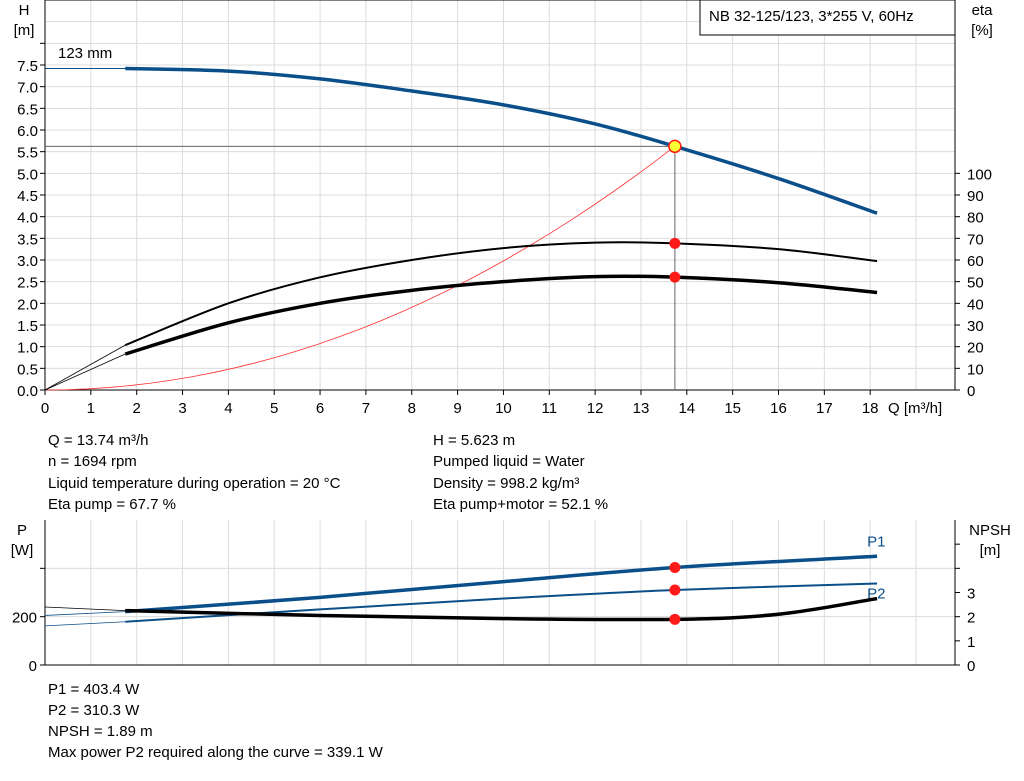 This screenshot has height=781, width=1024. Describe the element at coordinates (675, 590) in the screenshot. I see `op-point-p2` at that location.